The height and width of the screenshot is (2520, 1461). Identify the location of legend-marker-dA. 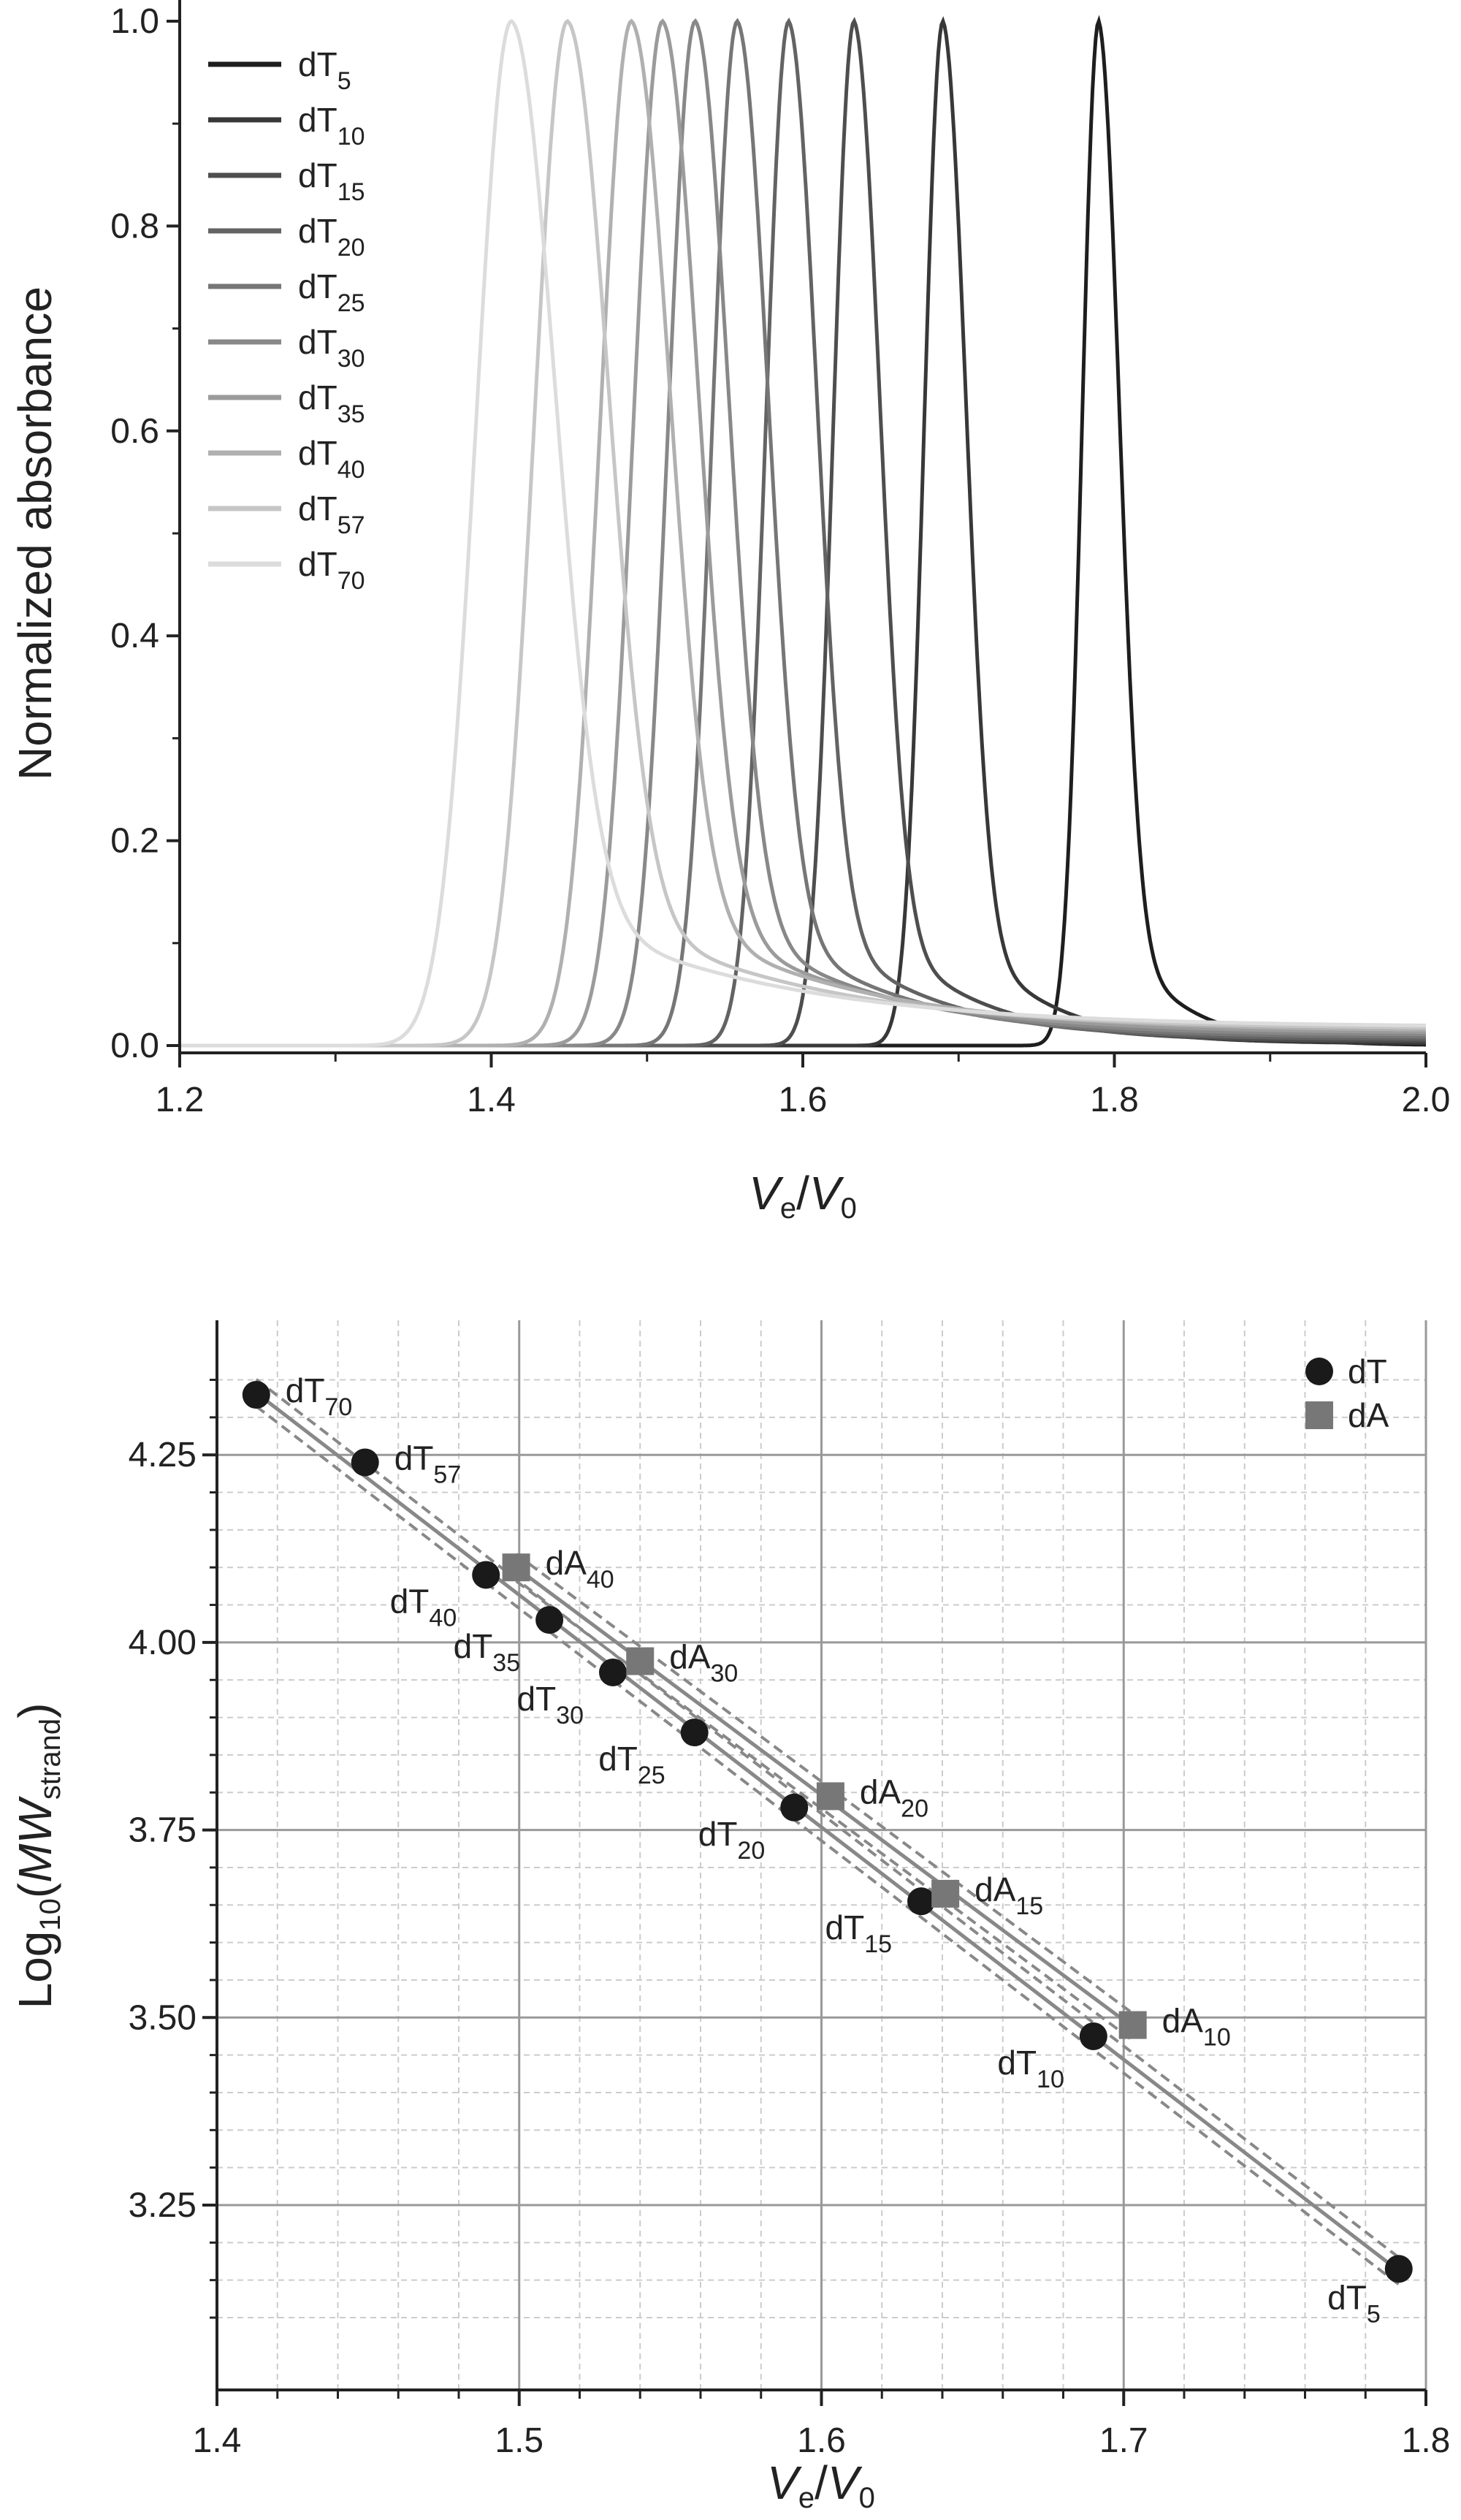
(1319, 1415).